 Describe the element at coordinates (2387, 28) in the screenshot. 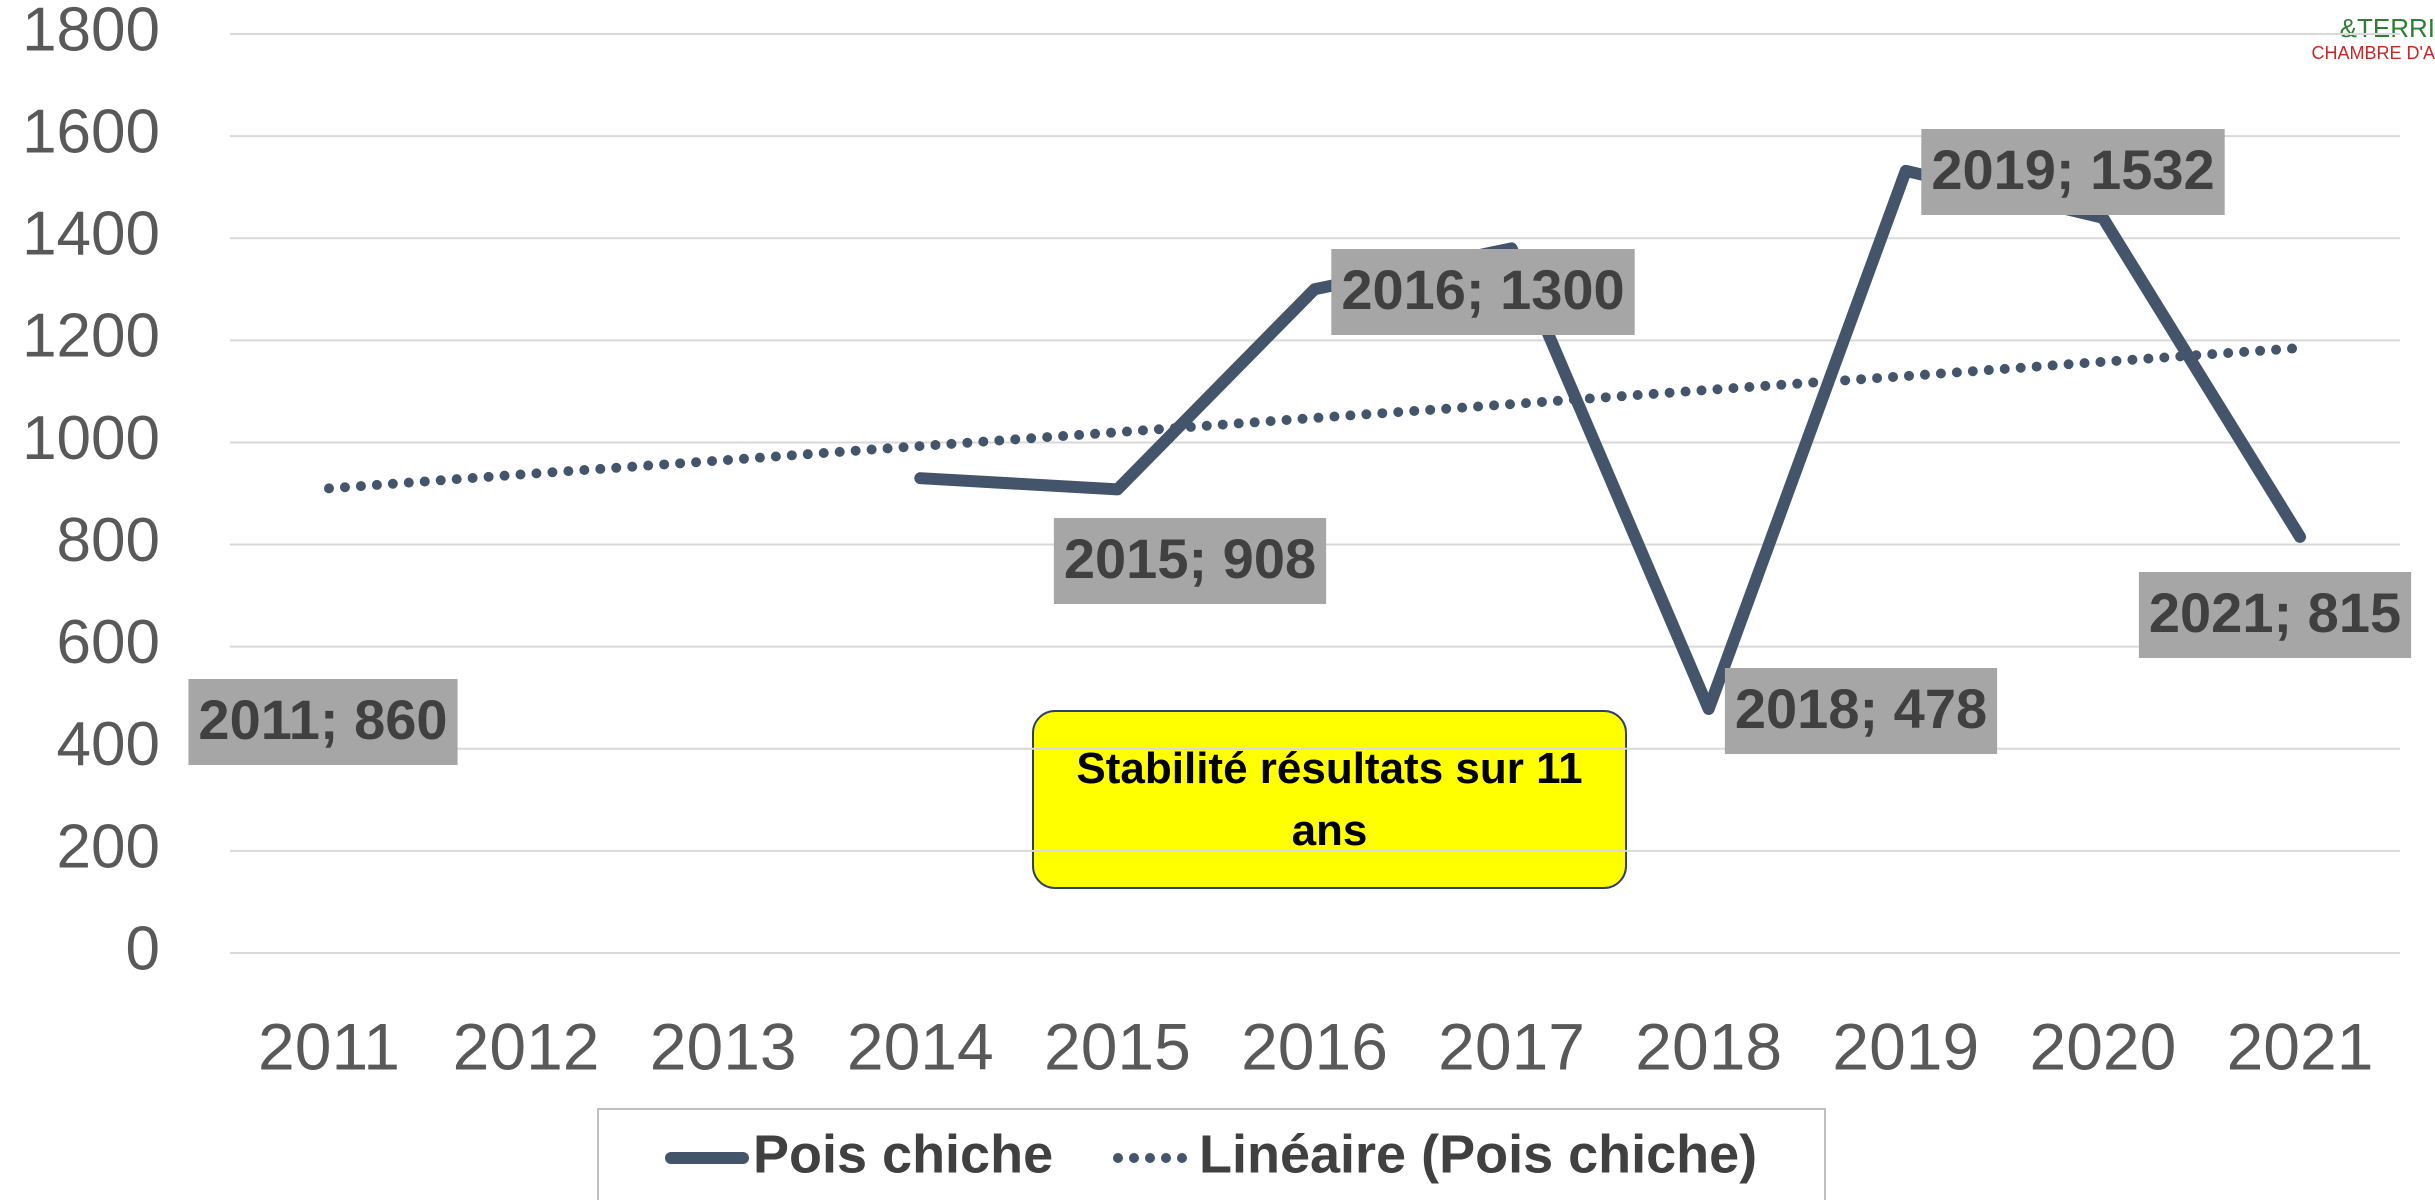

I see `logo-line: &TERRI` at that location.